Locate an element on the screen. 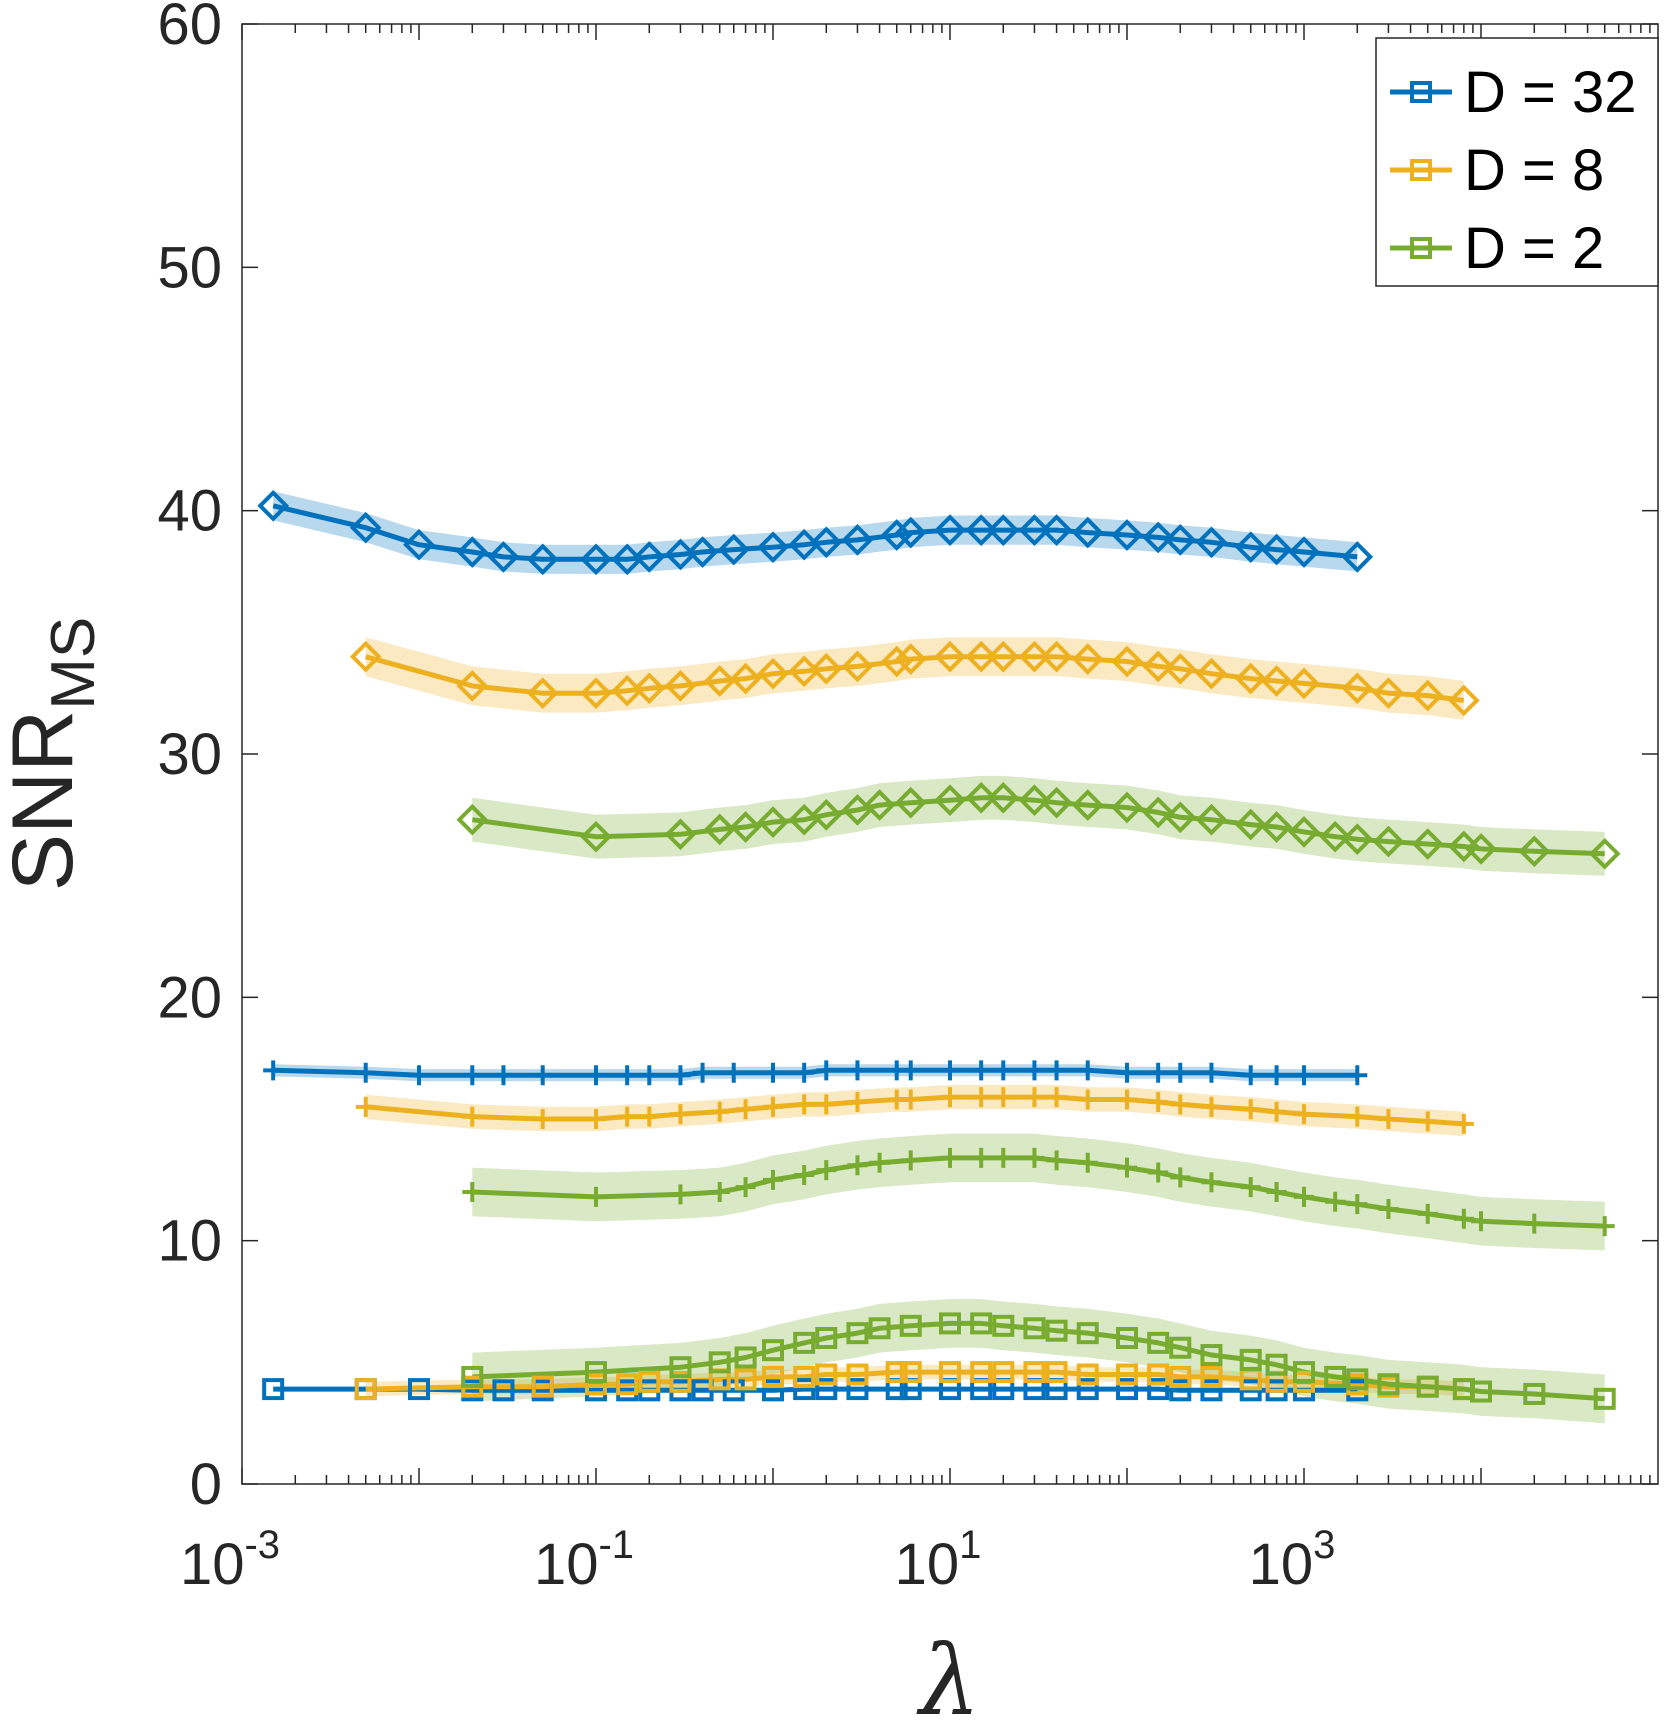 The image size is (1680, 1734). x-tick-exponent: -3 is located at coordinates (262, 1545).